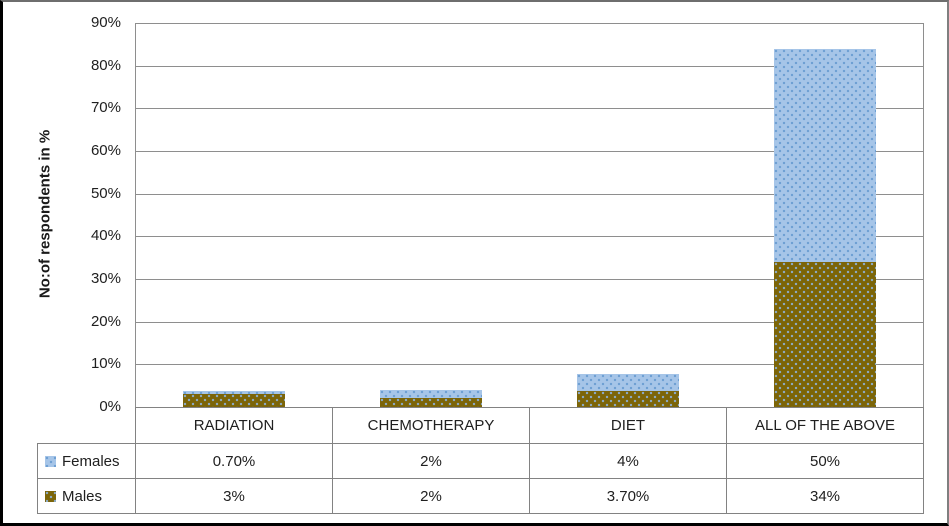  I want to click on value-cell-females-radiation: 0.70%, so click(234, 461).